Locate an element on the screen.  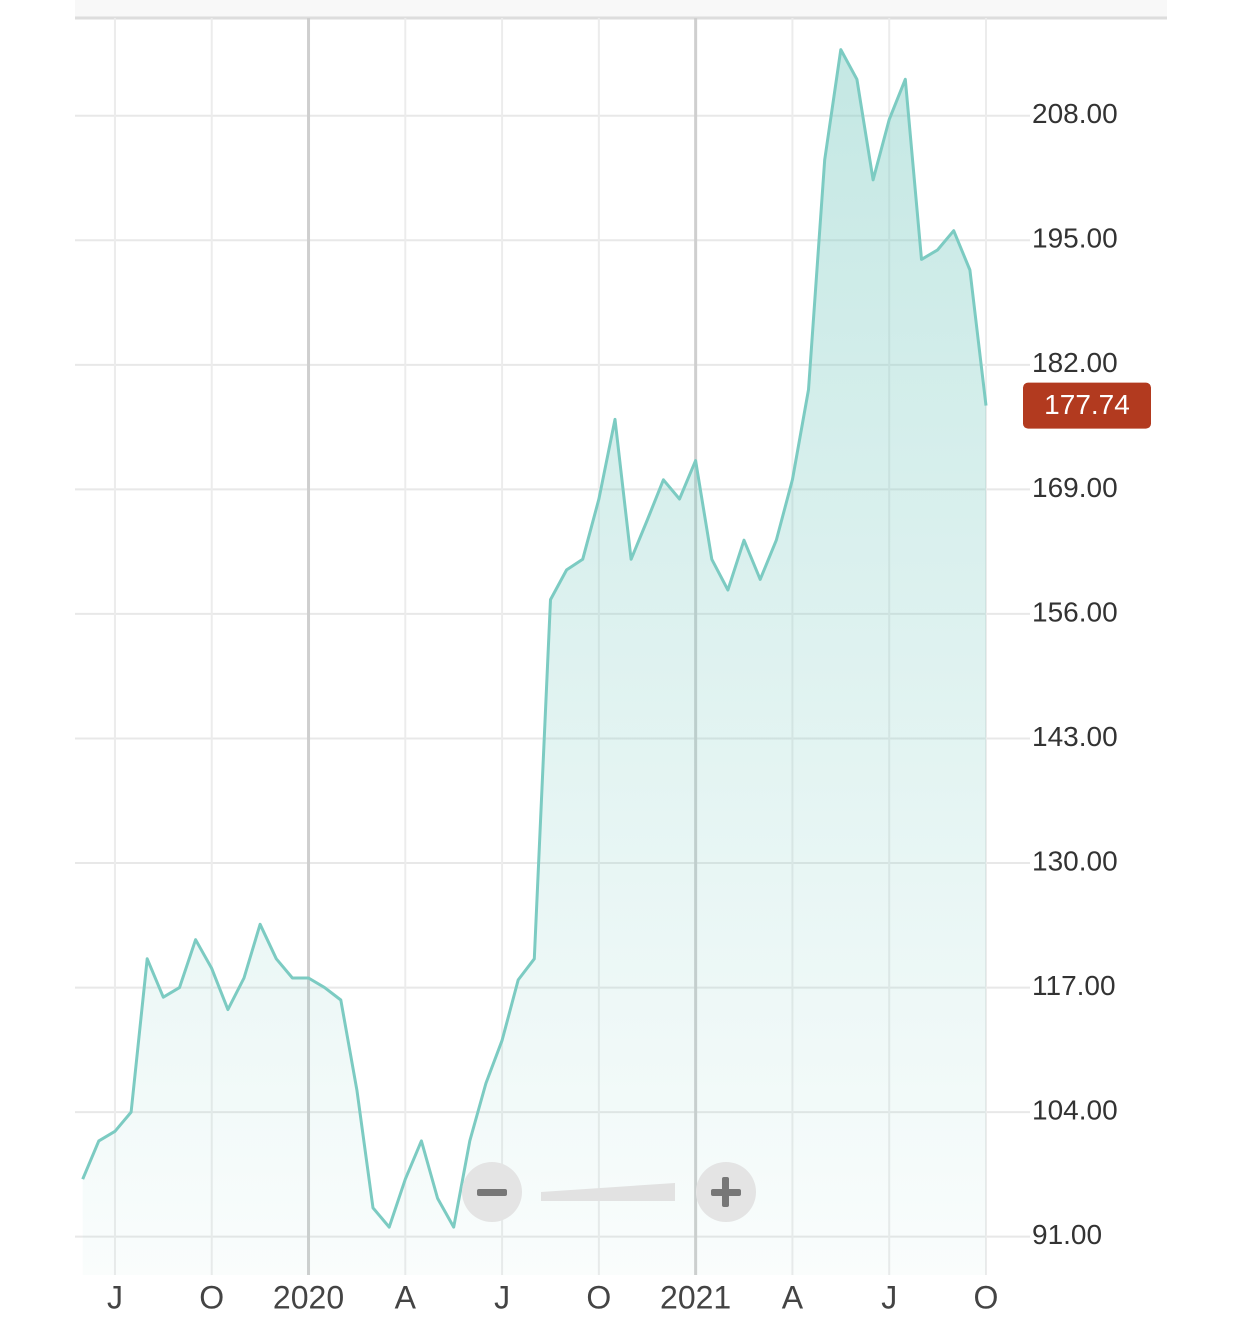
y-tick-label: 169.00 is located at coordinates (1075, 487).